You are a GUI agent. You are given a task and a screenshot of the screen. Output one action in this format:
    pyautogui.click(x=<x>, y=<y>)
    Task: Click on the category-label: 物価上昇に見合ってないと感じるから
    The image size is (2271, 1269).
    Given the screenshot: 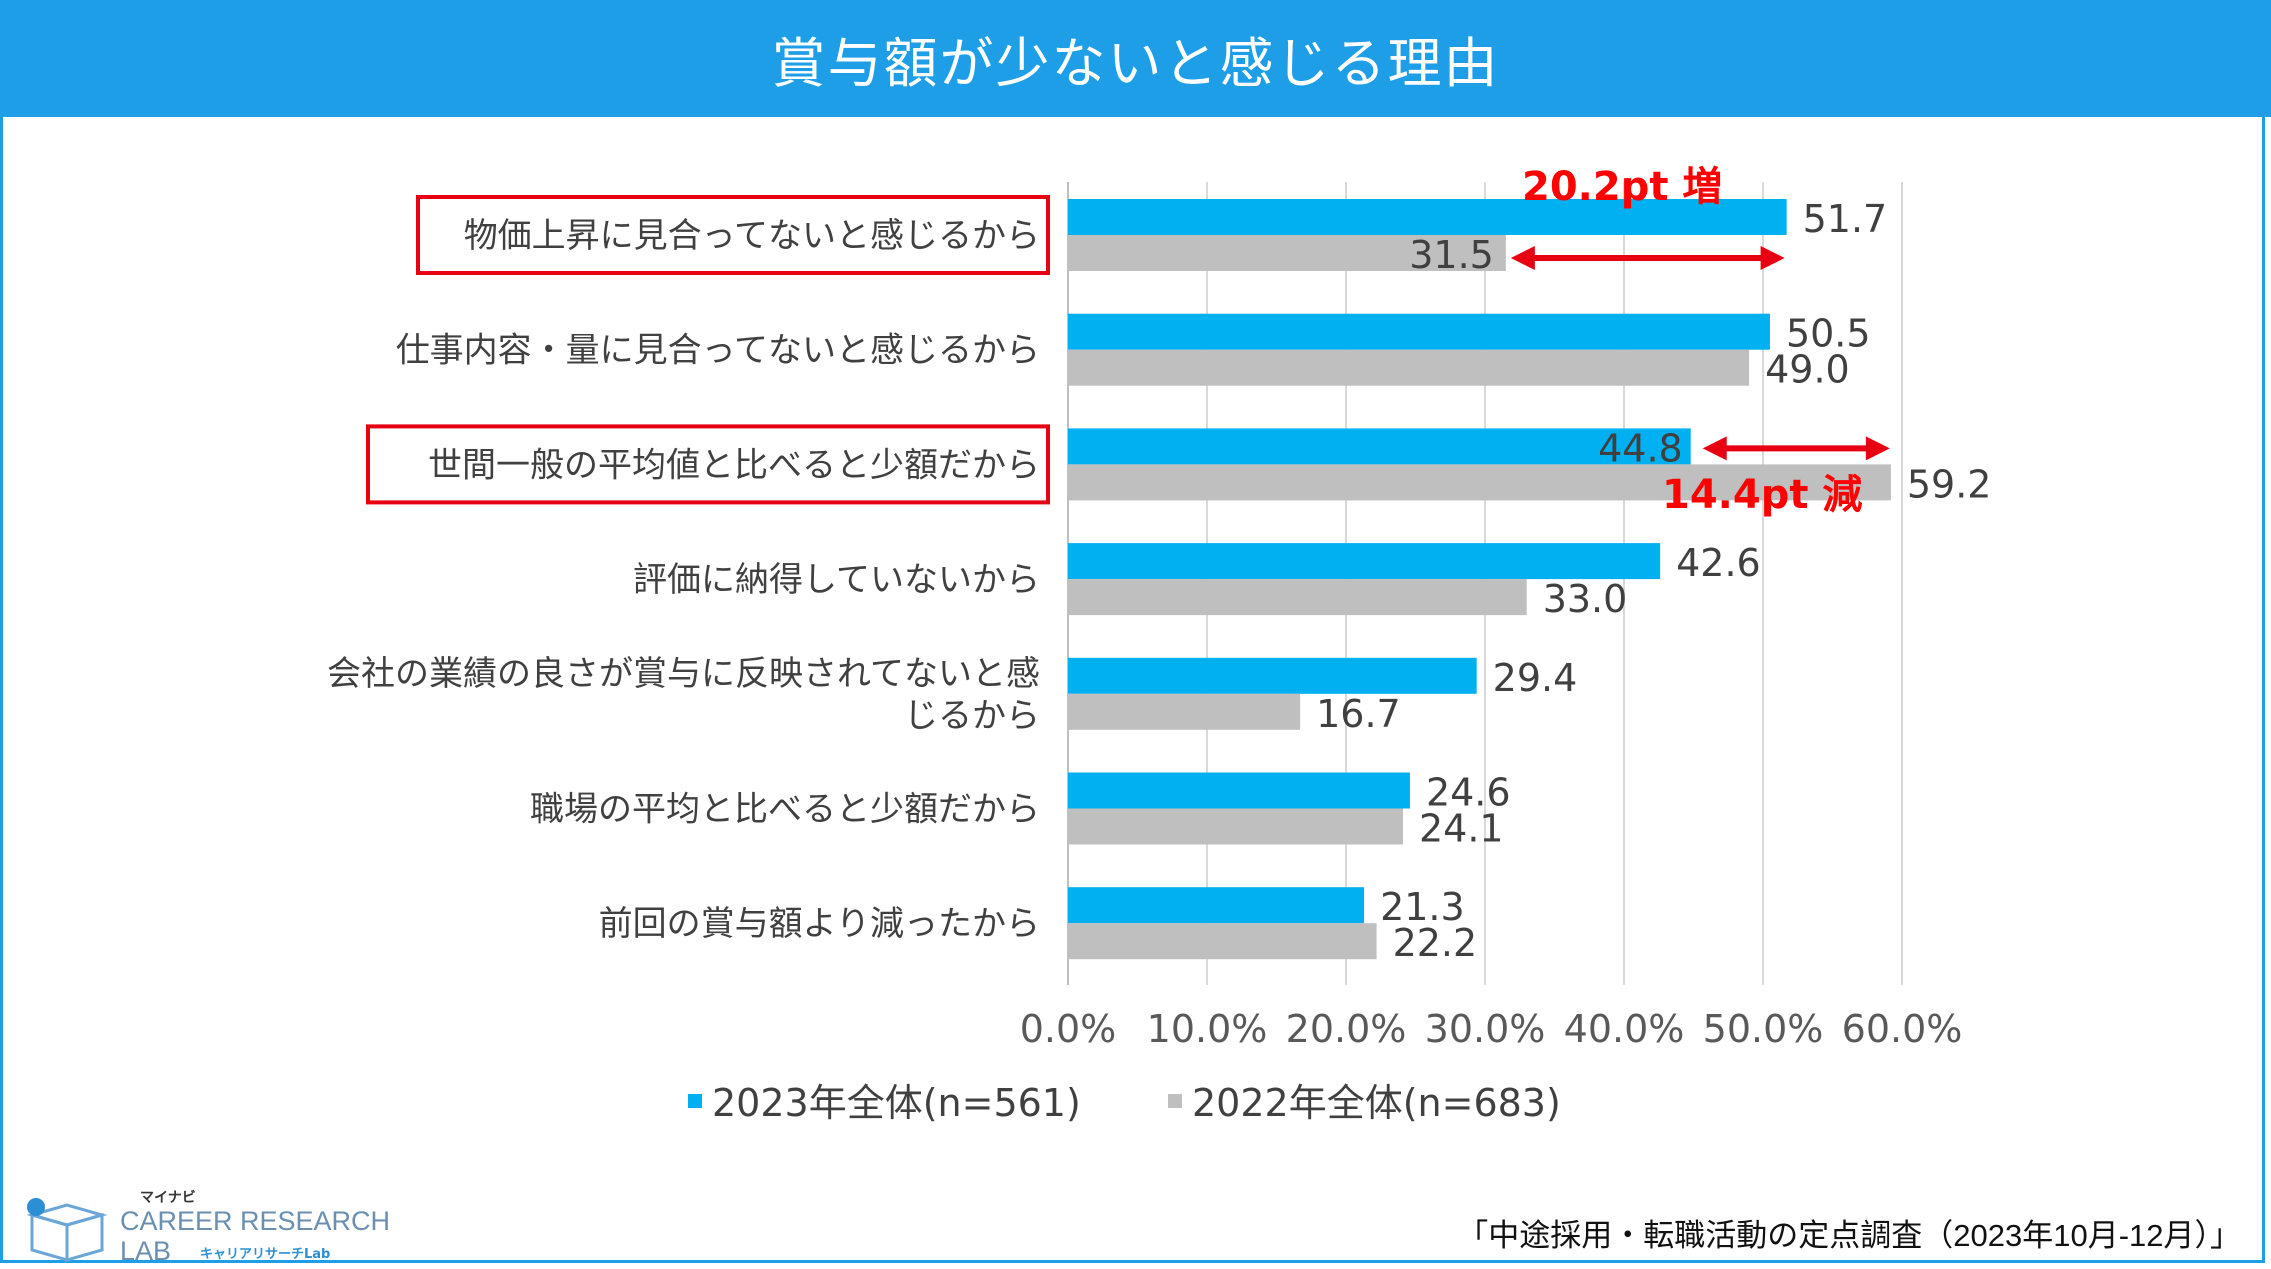 What is the action you would take?
    pyautogui.click(x=752, y=236)
    